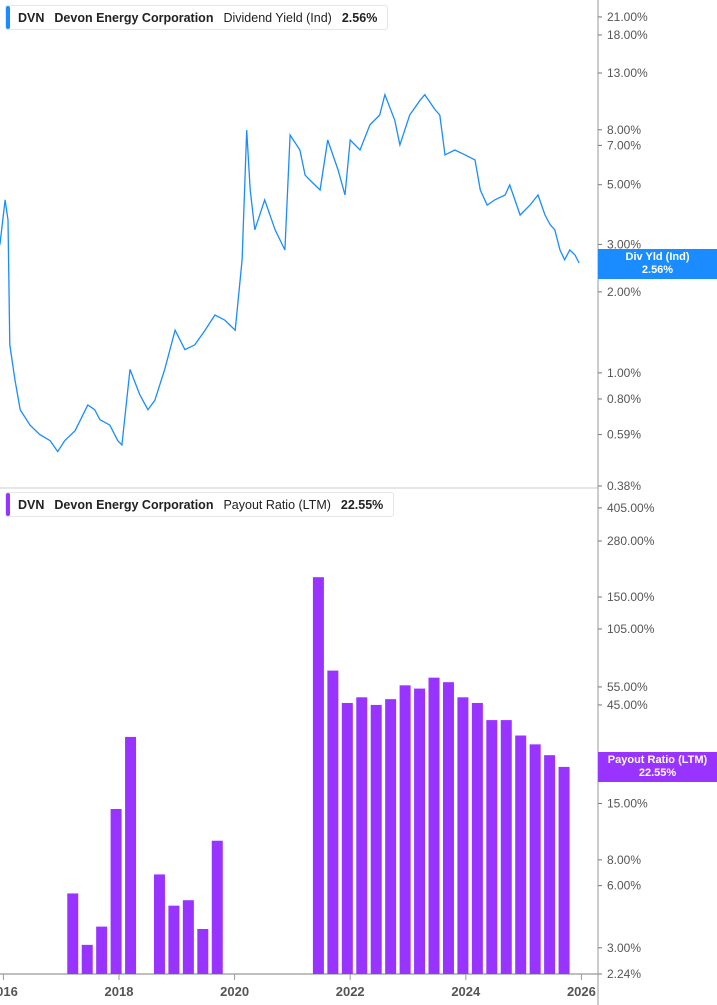  Describe the element at coordinates (657, 773) in the screenshot. I see `badge-value: 22.55%` at that location.